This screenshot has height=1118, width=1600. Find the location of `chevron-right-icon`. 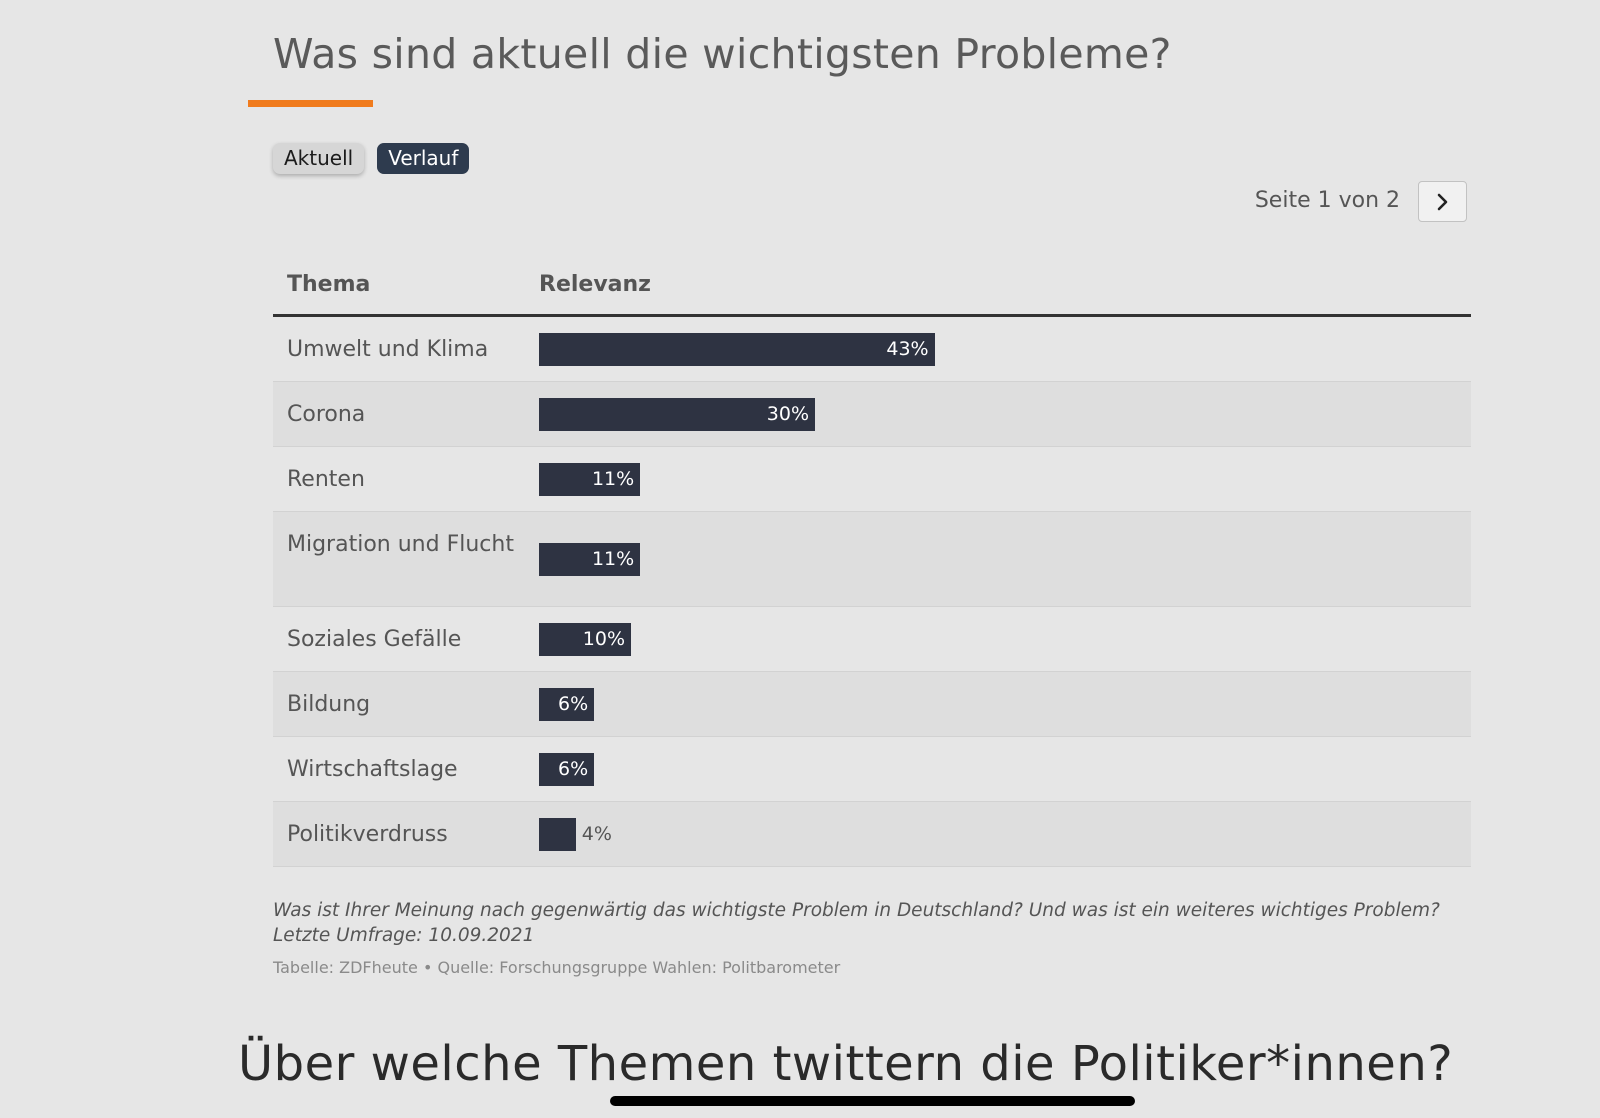

chevron-right-icon is located at coordinates (1442, 201).